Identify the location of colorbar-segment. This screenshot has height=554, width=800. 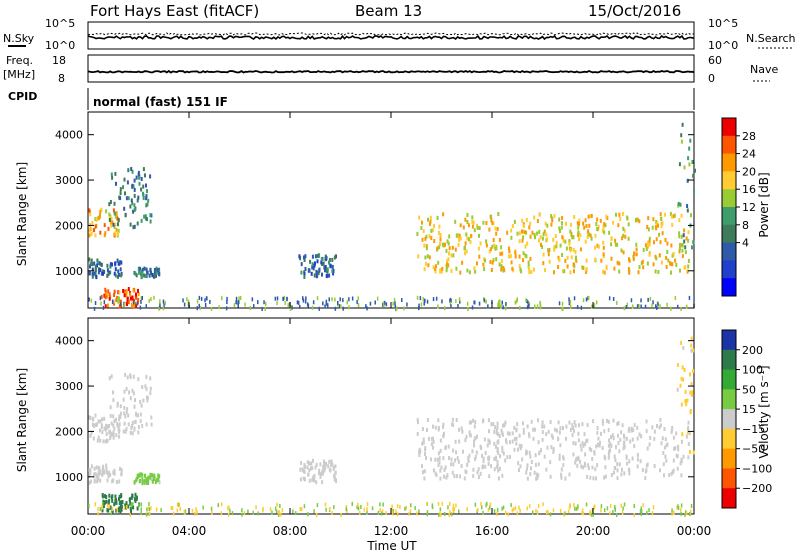
(729, 399).